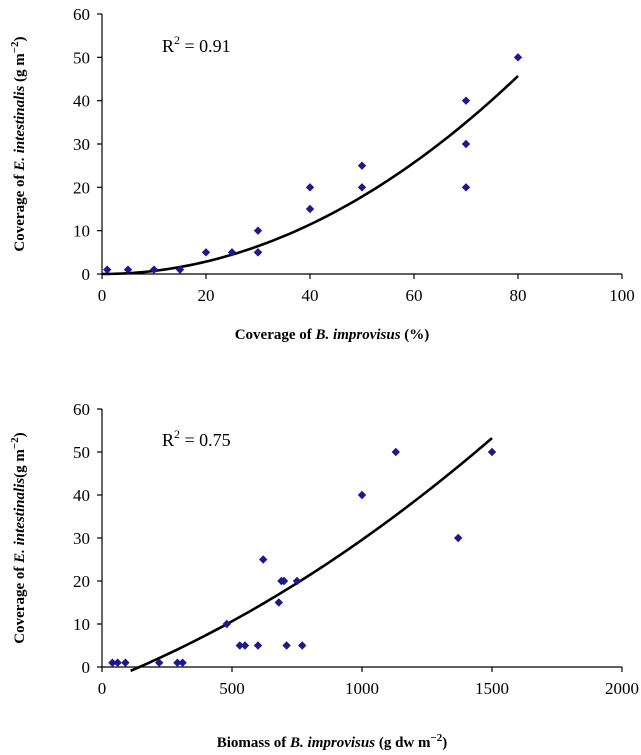 Image resolution: width=641 pixels, height=755 pixels. What do you see at coordinates (622, 295) in the screenshot?
I see `x-tick-label: 100` at bounding box center [622, 295].